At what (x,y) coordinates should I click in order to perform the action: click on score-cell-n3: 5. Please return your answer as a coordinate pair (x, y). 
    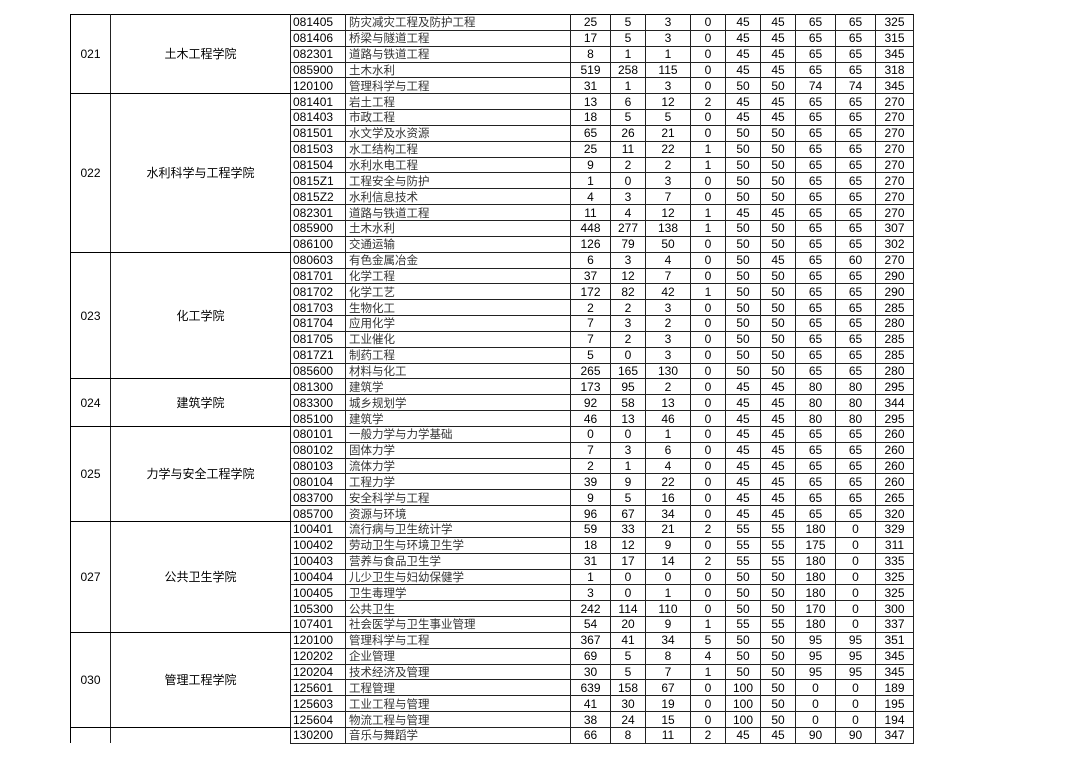
    Looking at the image, I should click on (668, 117).